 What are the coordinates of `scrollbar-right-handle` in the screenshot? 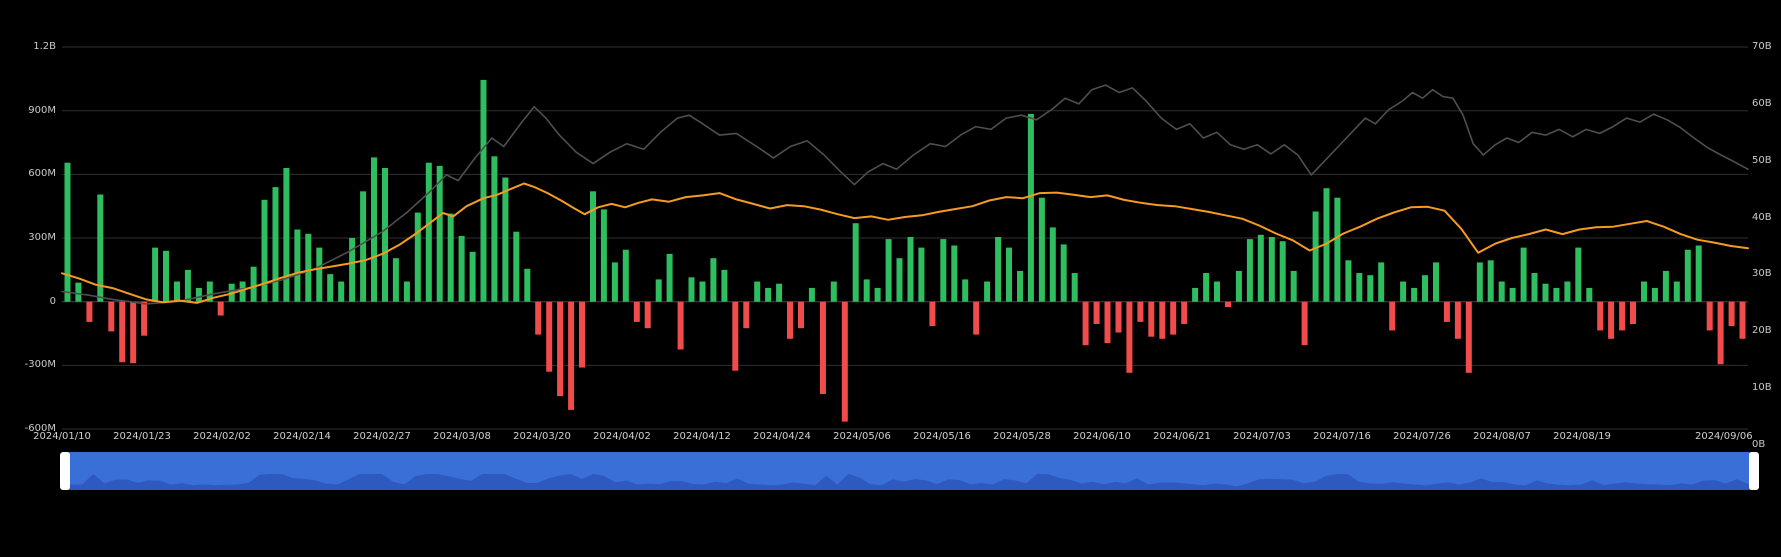 It's located at (1754, 471).